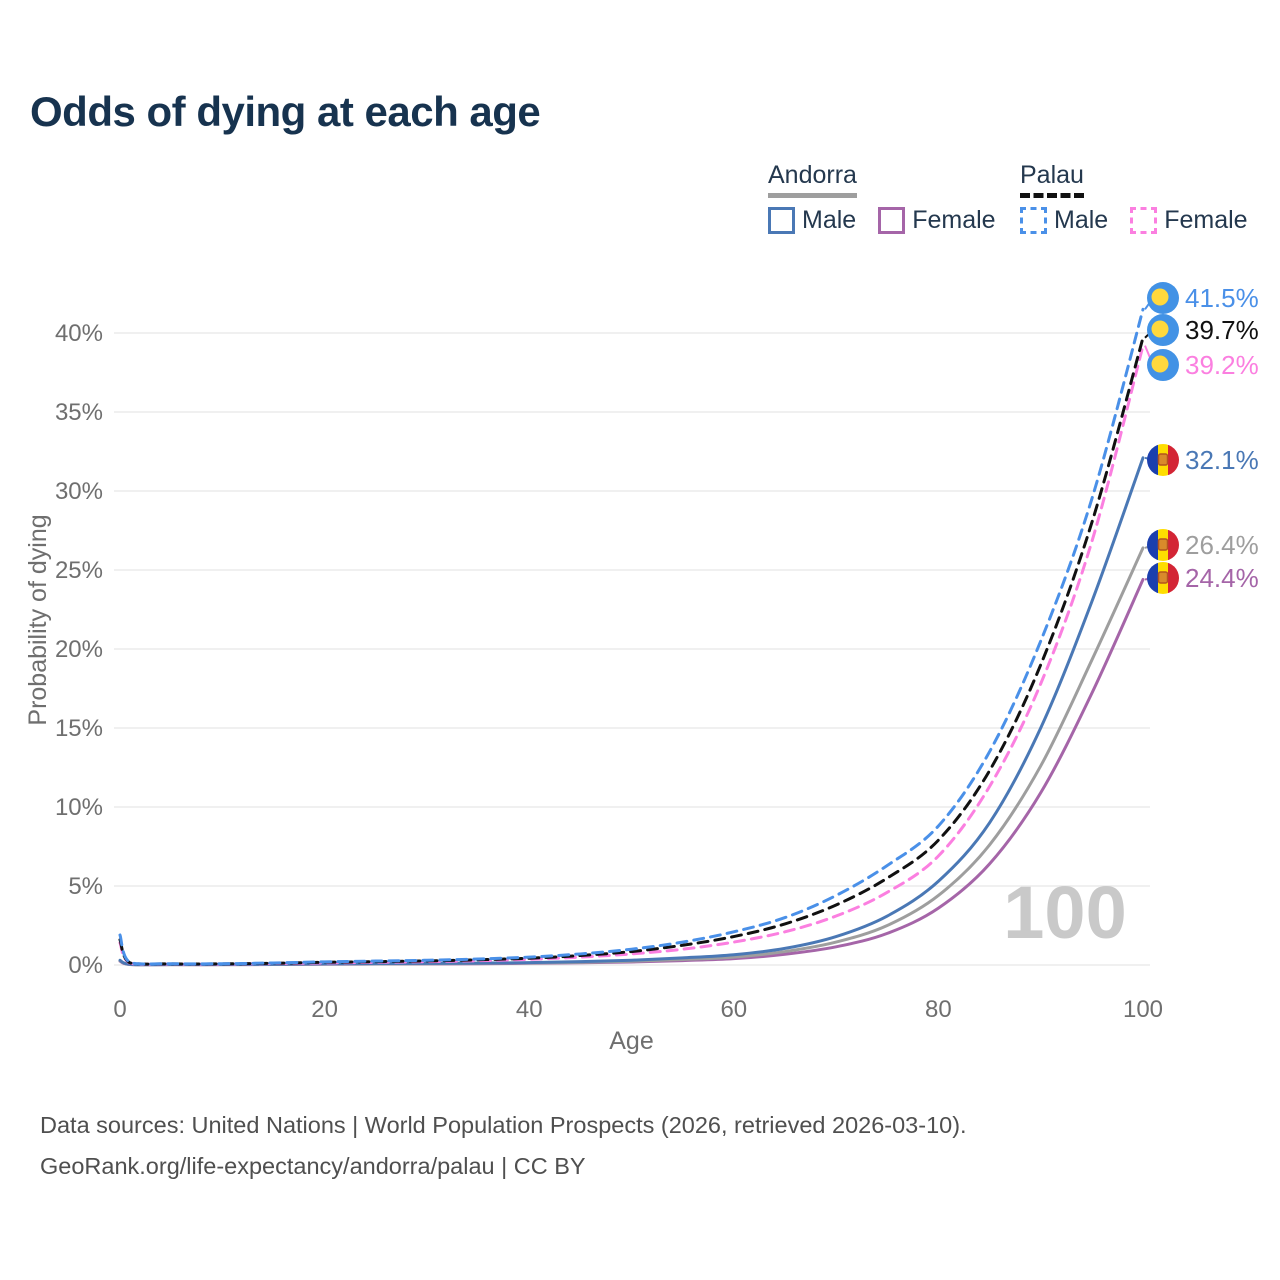 This screenshot has width=1280, height=1280. What do you see at coordinates (529, 1009) in the screenshot?
I see `x-tick-label: 40` at bounding box center [529, 1009].